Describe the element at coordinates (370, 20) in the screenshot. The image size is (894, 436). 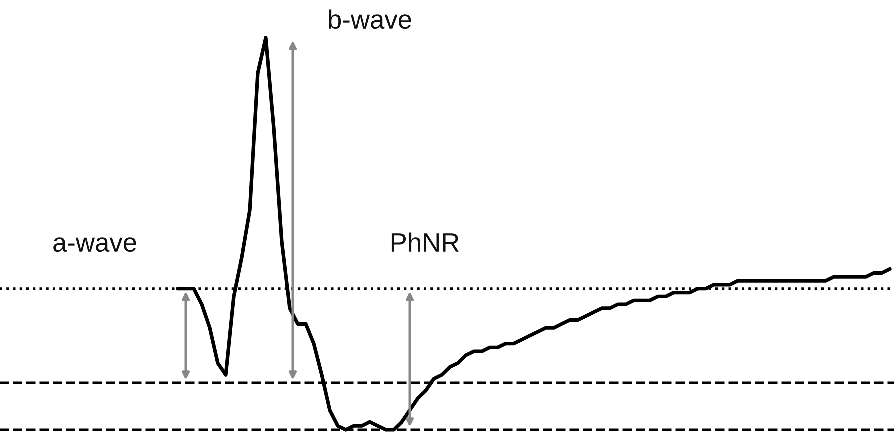
I see `text: b-wave` at that location.